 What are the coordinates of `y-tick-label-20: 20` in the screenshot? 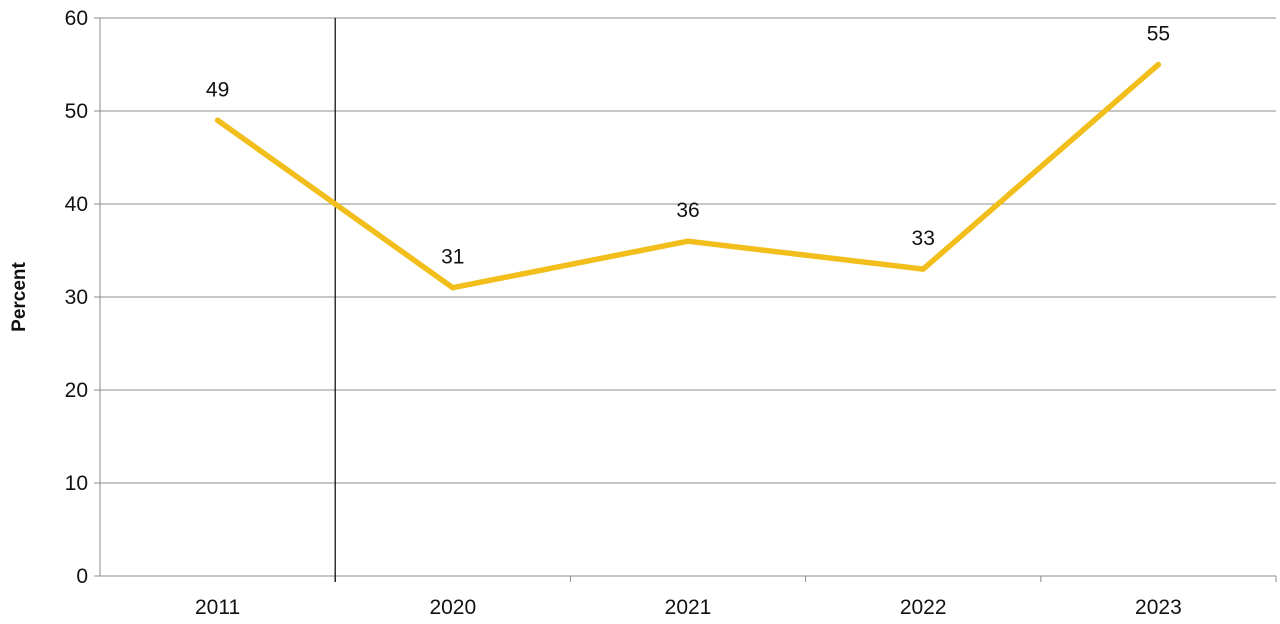 It's located at (76, 390).